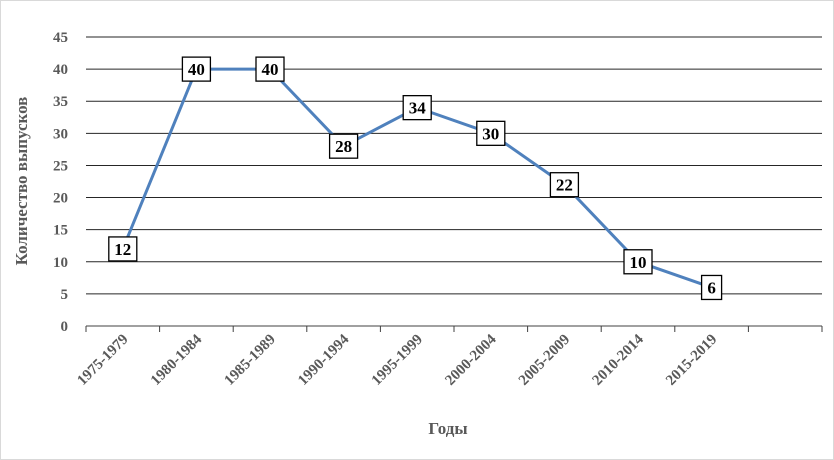  I want to click on y-tick-label: 5, so click(65, 295).